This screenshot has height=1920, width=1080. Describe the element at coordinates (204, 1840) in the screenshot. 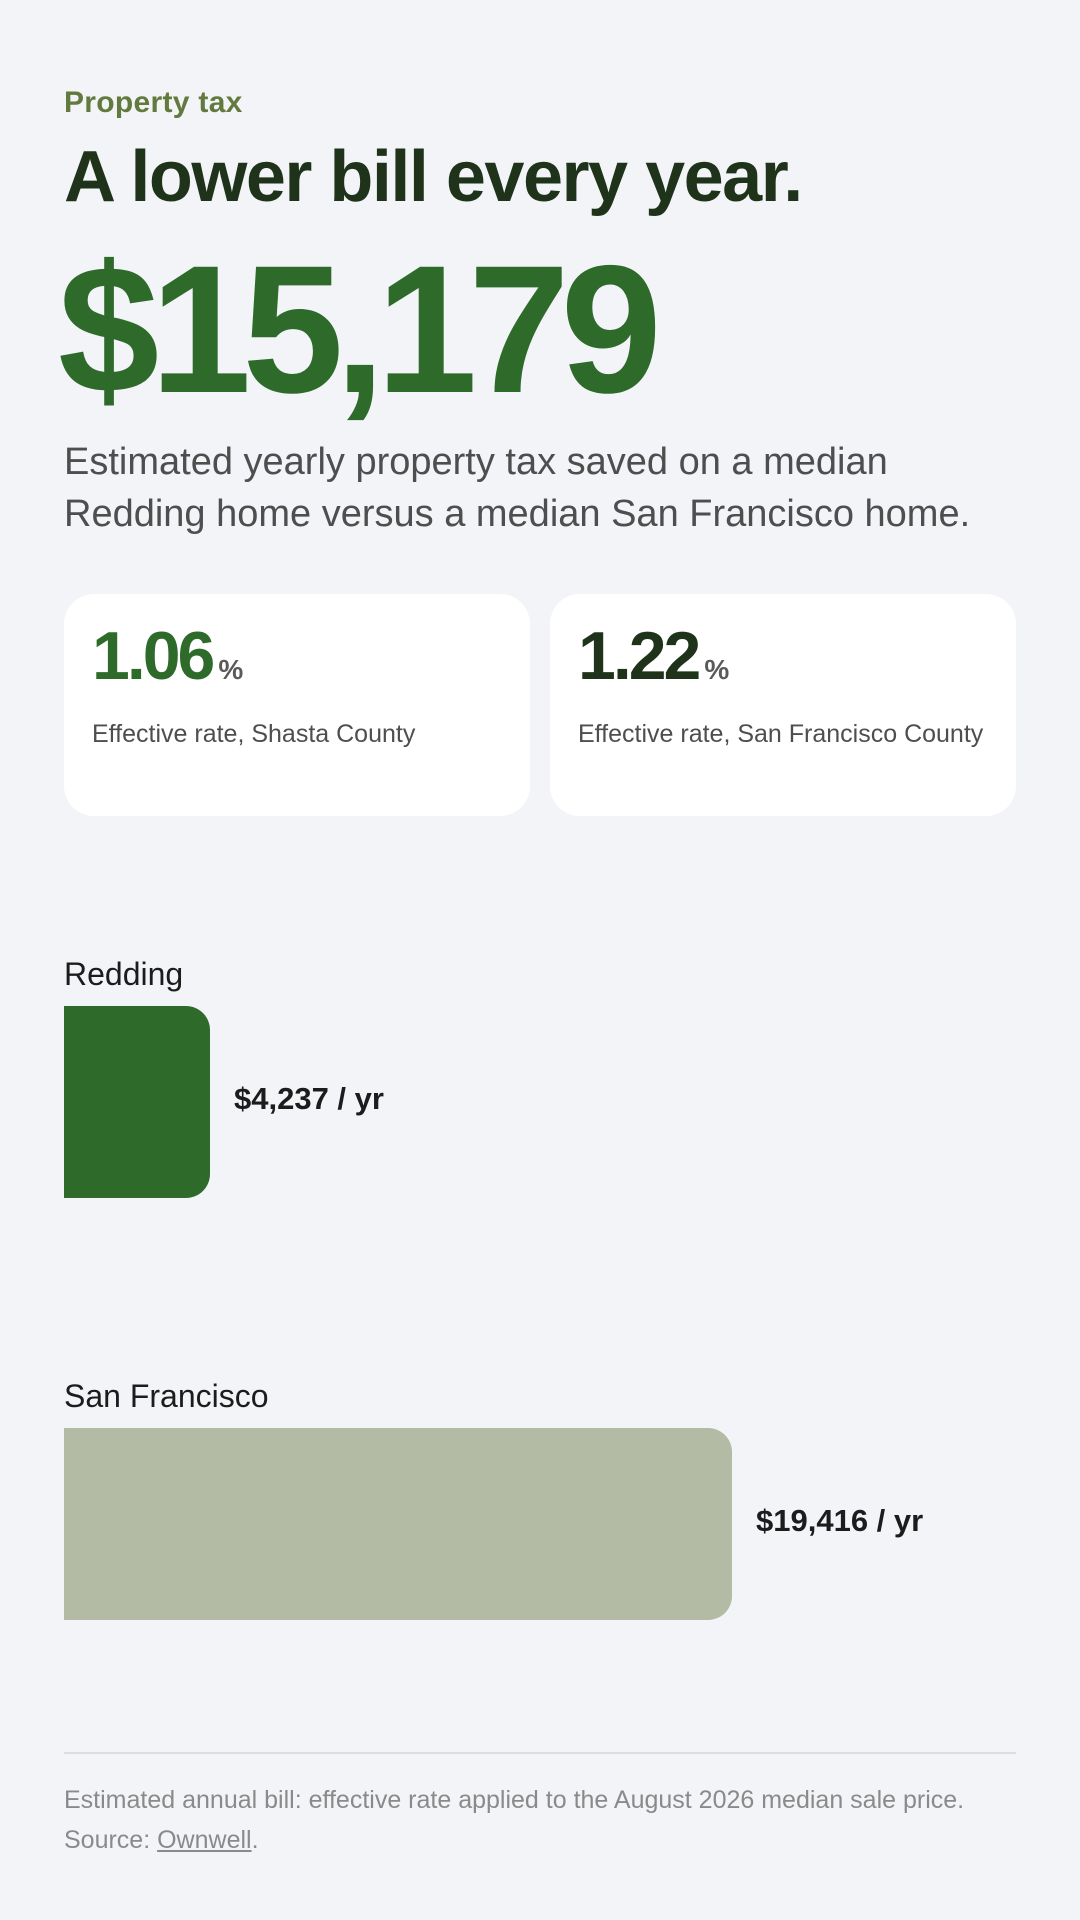

I see `source-link: Ownwell` at that location.